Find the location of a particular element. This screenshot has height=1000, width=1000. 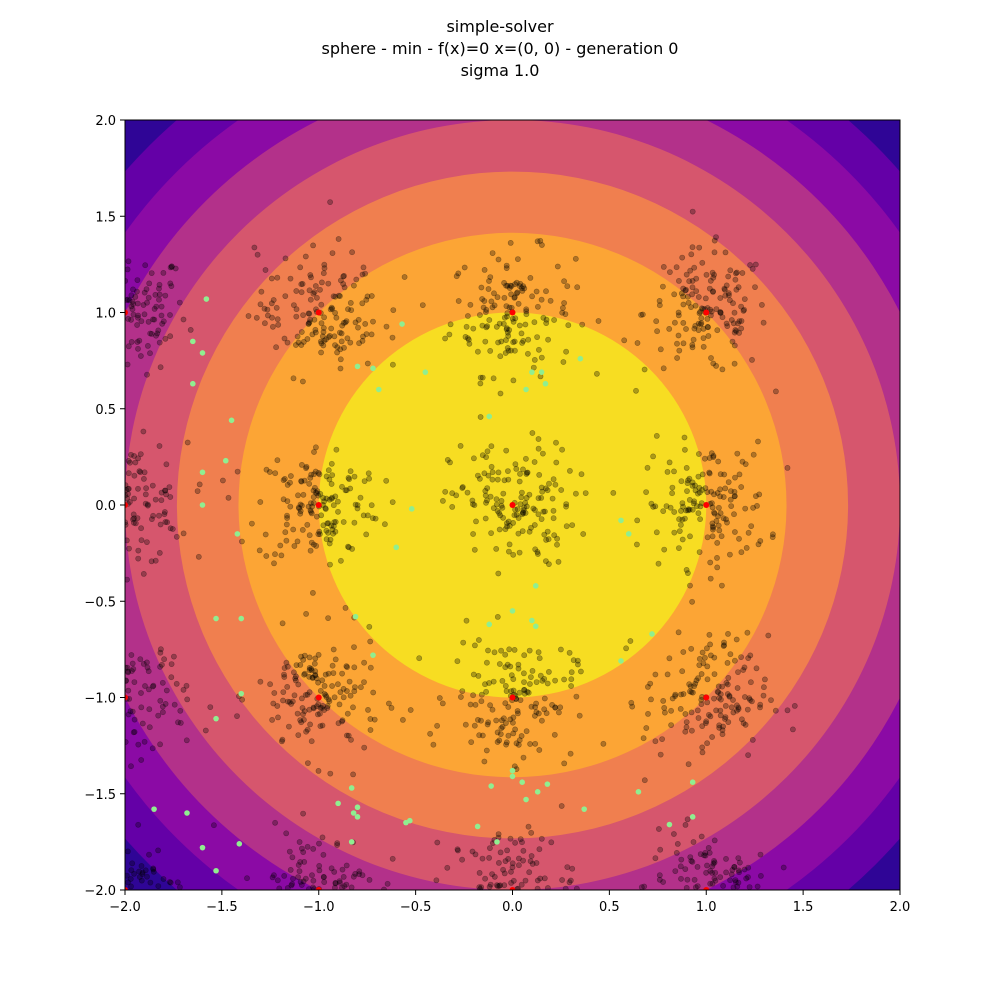

x-tick-label: −0.5 is located at coordinates (416, 907).